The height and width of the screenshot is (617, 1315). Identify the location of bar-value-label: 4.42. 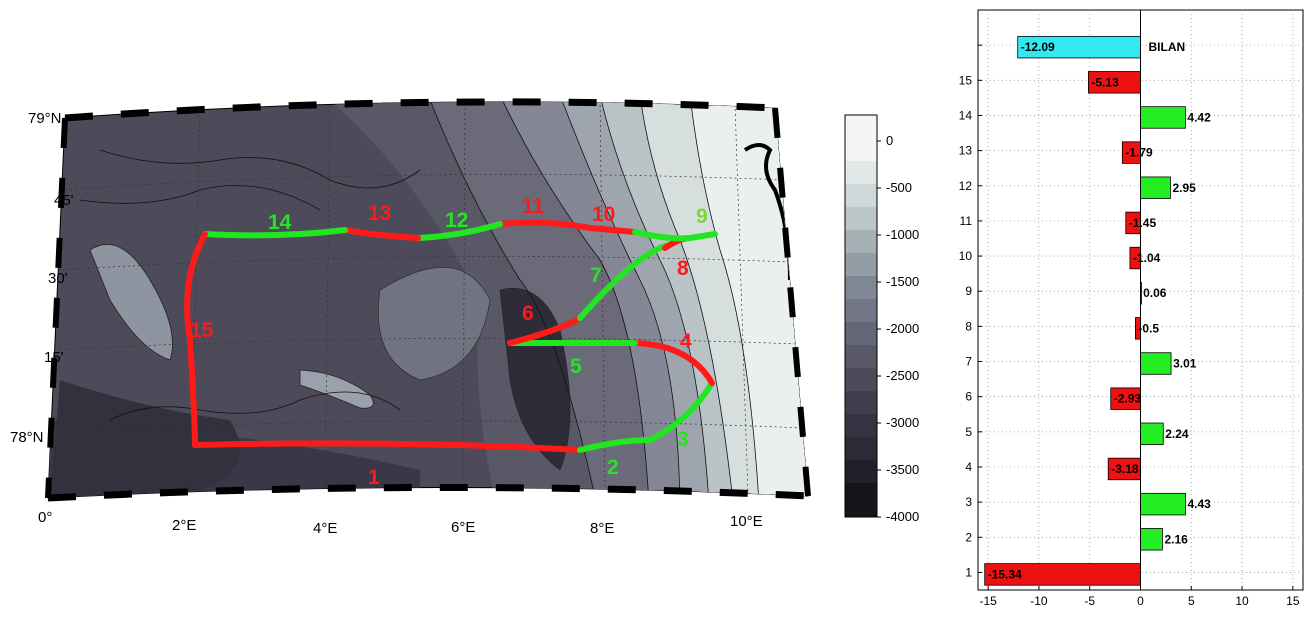
(1199, 117).